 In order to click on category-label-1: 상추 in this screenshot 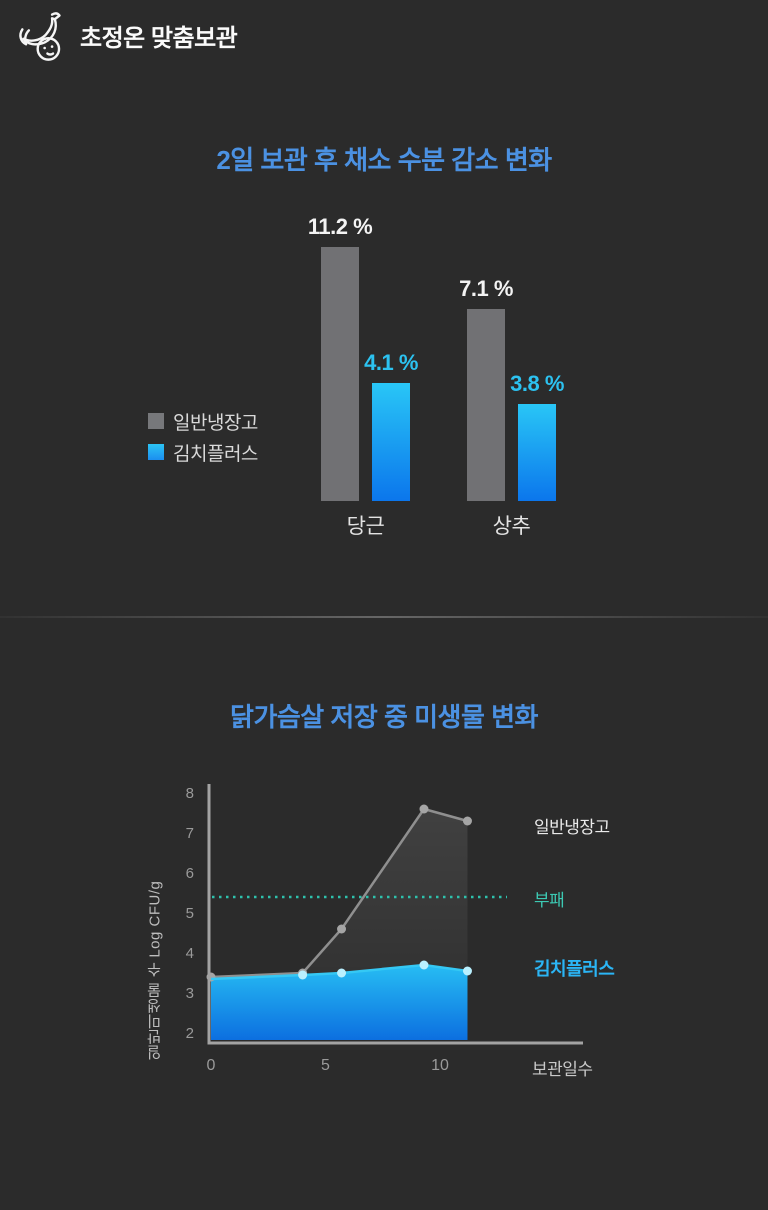, I will do `click(511, 526)`.